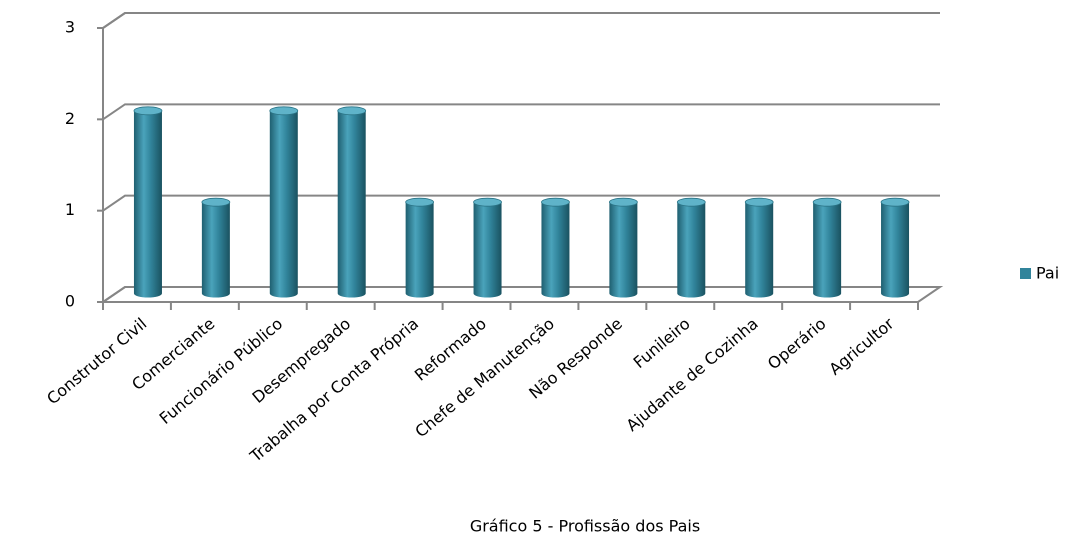  I want to click on y-tick-label: 3, so click(70, 27).